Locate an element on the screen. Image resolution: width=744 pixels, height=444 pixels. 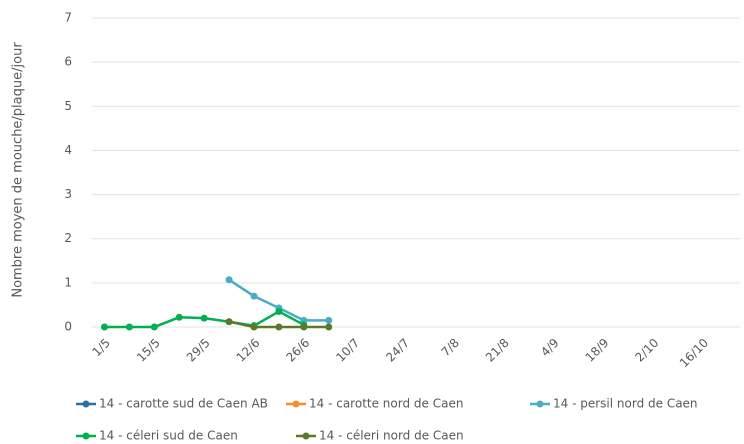
legend-label: 14 - céleri nord de Caen is located at coordinates (391, 436).